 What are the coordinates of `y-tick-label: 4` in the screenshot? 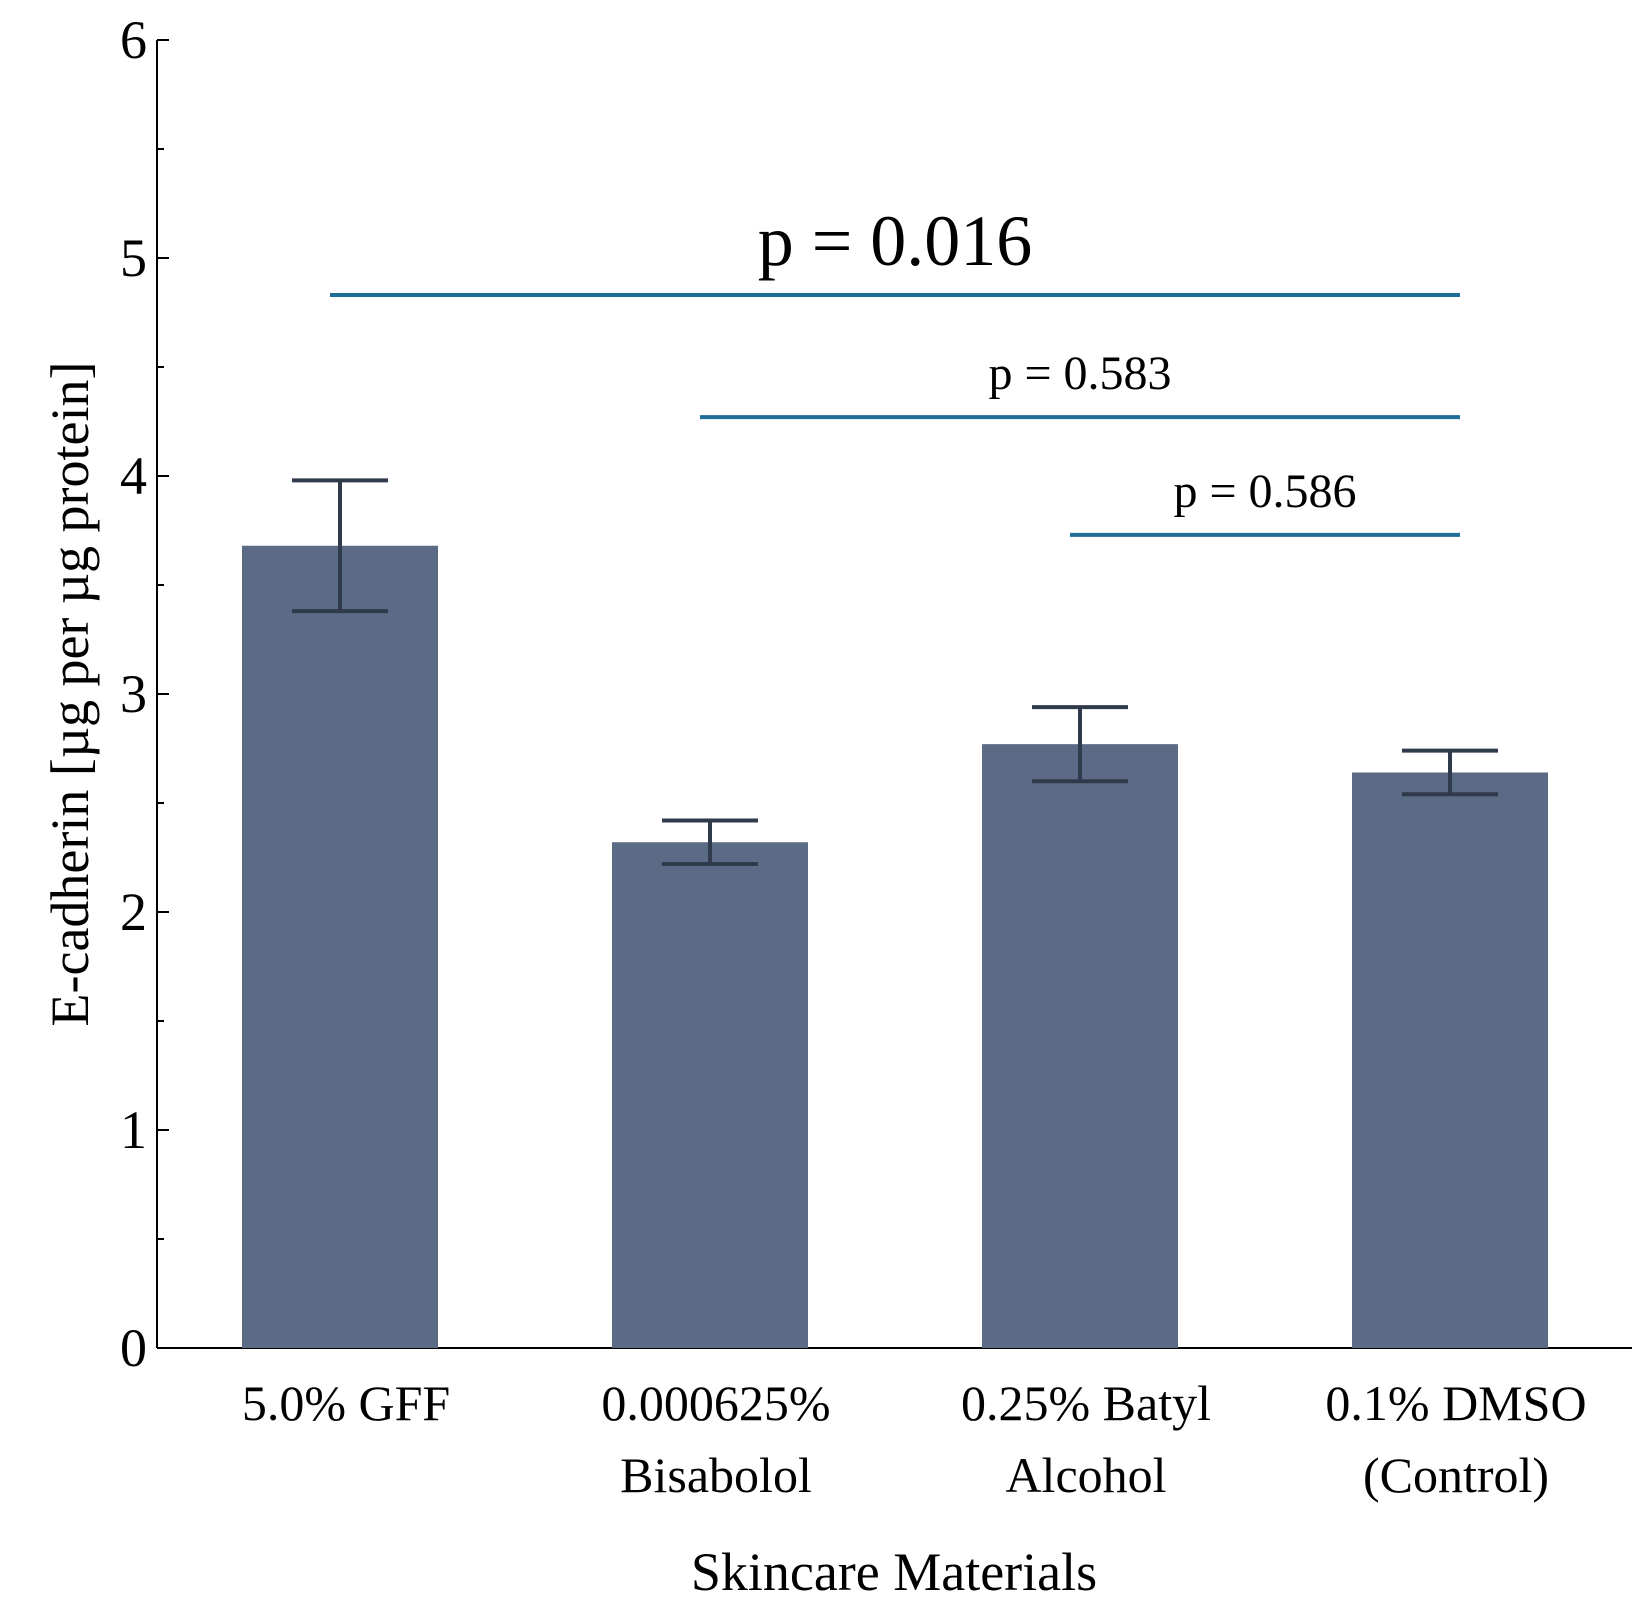 It's located at (133, 476).